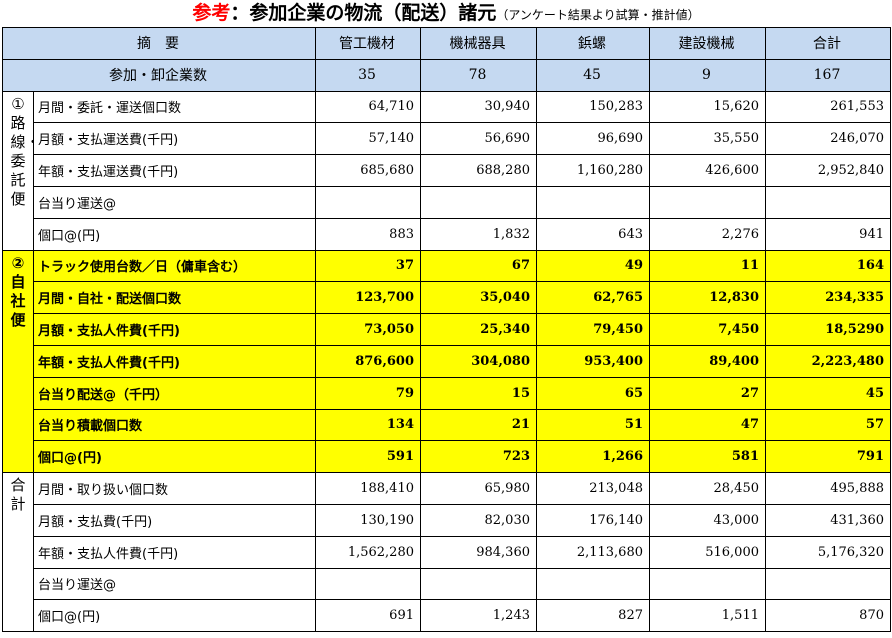  I want to click on table-cell: 18,5290, so click(828, 329).